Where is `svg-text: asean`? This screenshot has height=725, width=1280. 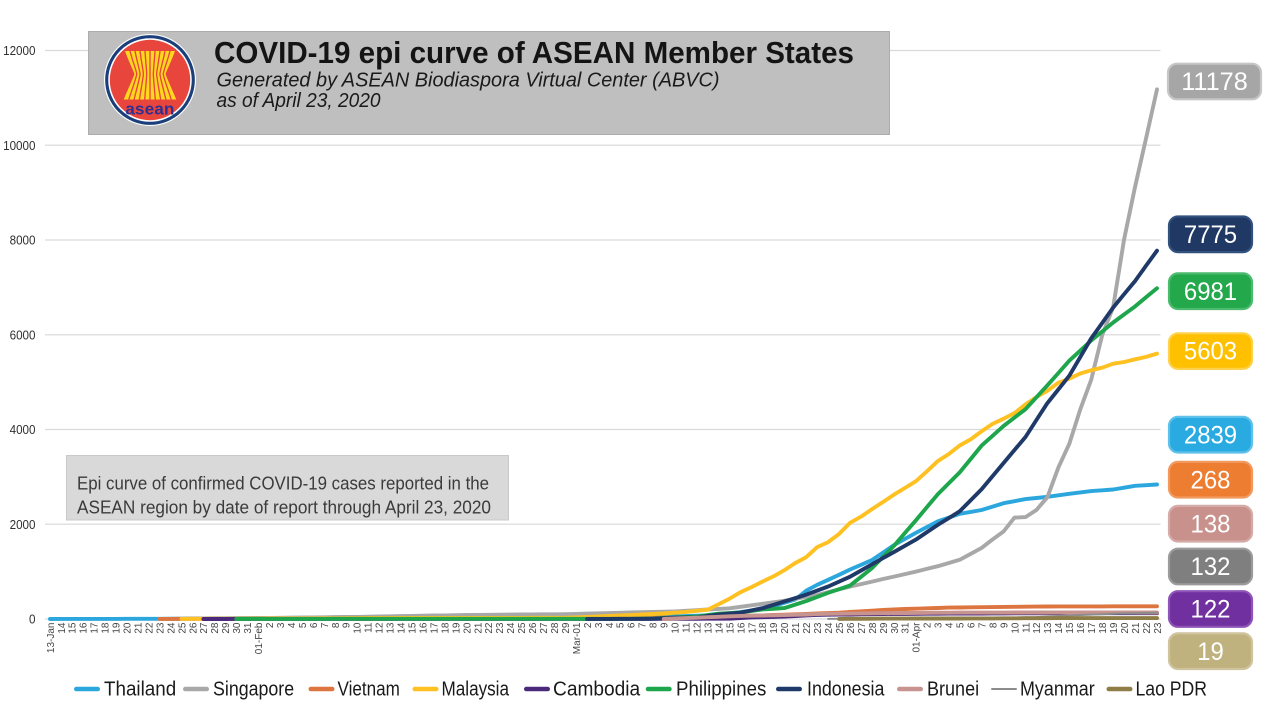 svg-text: asean is located at coordinates (149, 109).